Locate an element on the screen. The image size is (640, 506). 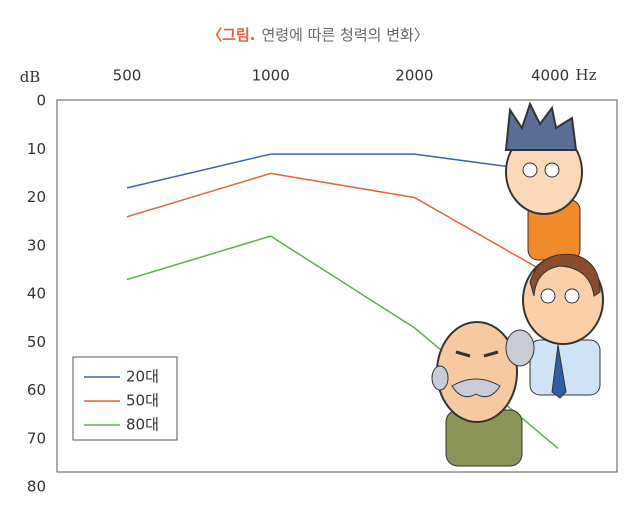
y-axis-label: dB is located at coordinates (30, 77).